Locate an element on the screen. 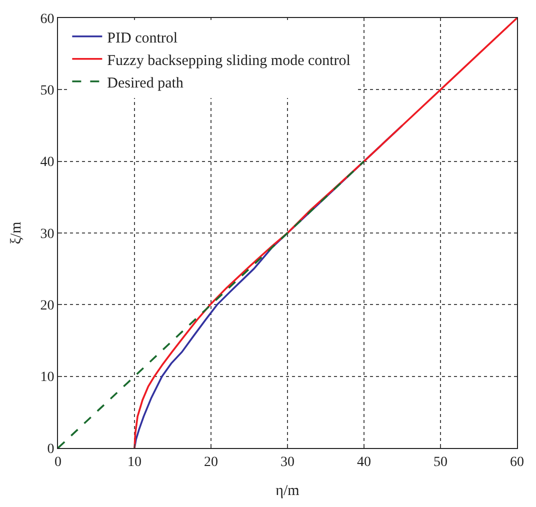  y-axis-title: ξ/m is located at coordinates (16, 232).